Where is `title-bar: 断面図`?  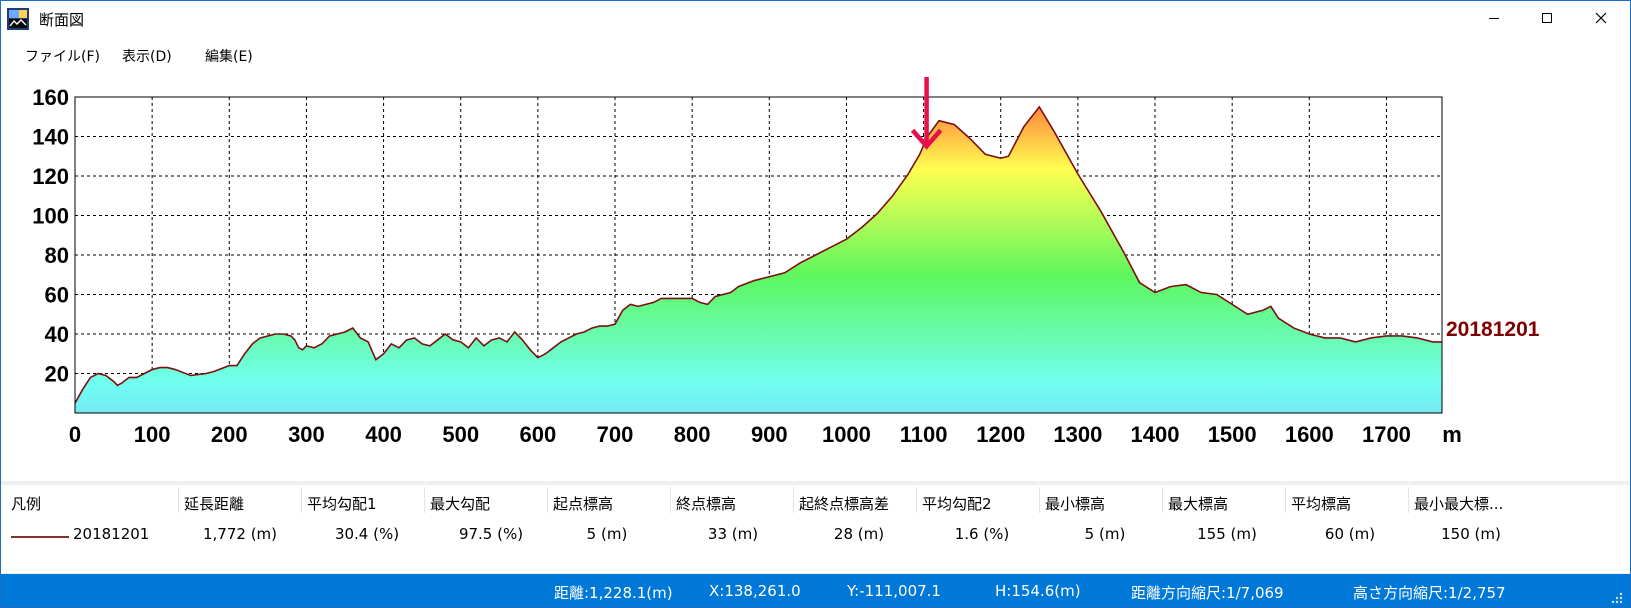 title-bar: 断面図 is located at coordinates (815, 19).